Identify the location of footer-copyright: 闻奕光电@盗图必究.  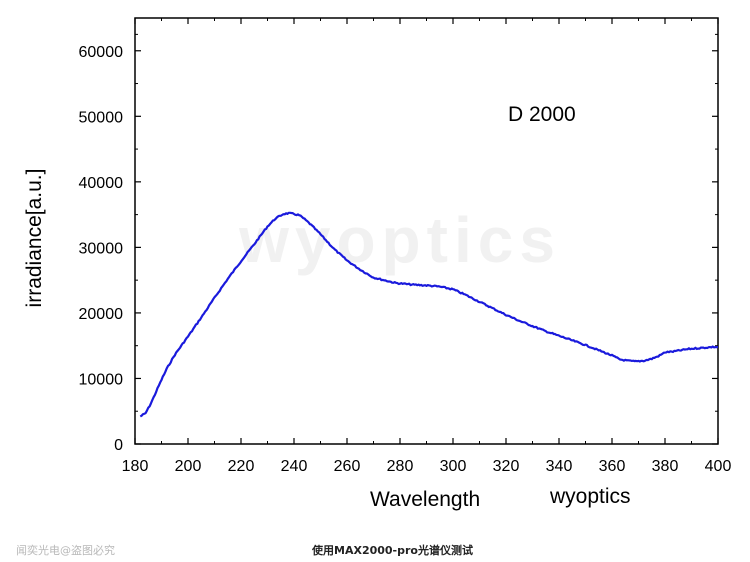
(65, 550).